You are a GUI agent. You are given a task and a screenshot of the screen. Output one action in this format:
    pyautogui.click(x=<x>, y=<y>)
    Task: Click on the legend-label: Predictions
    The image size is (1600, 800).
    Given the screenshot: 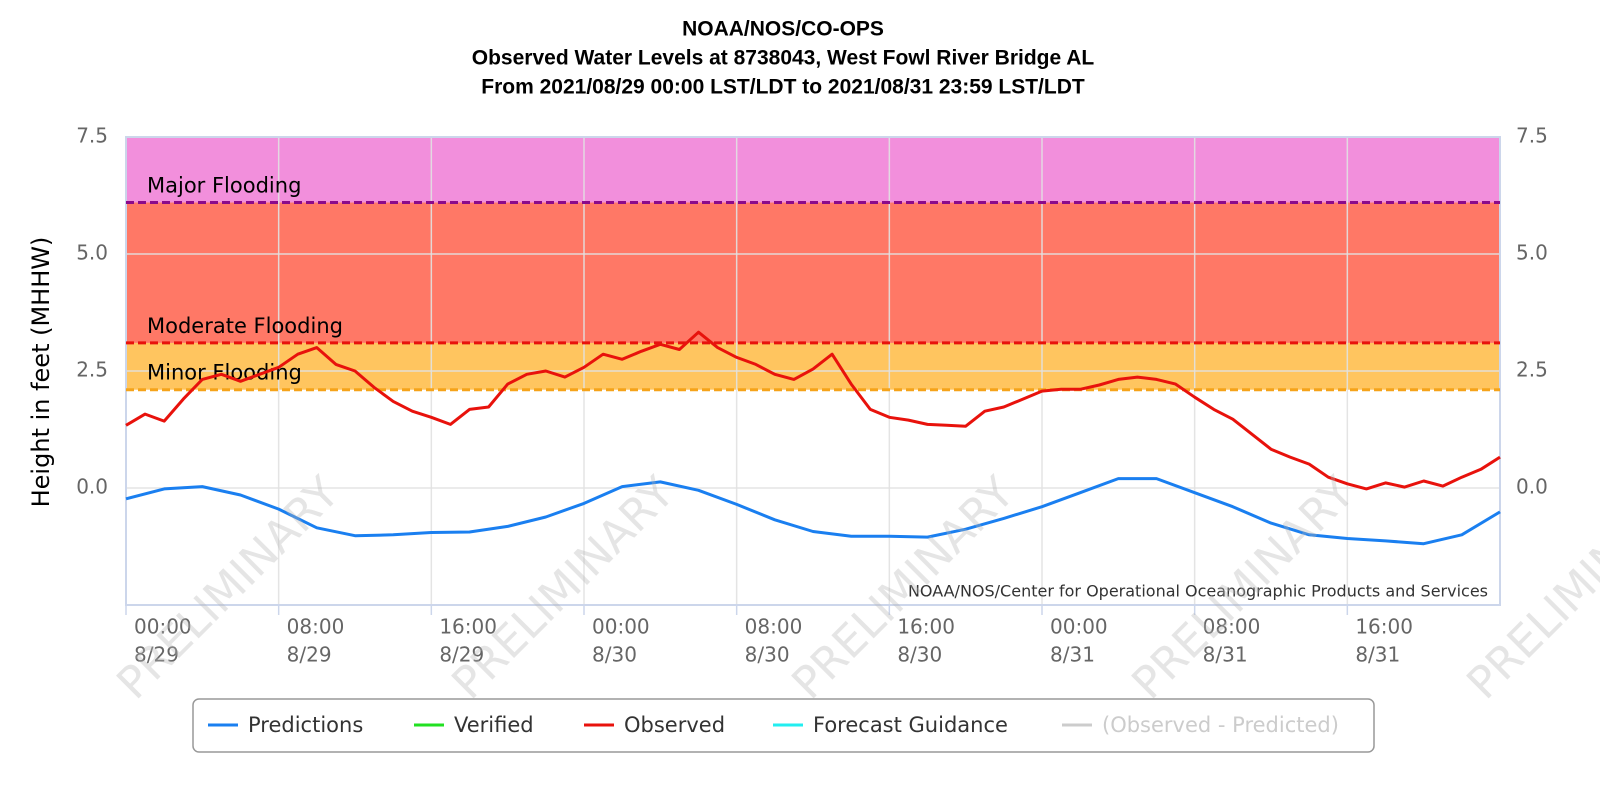 What is the action you would take?
    pyautogui.click(x=305, y=725)
    